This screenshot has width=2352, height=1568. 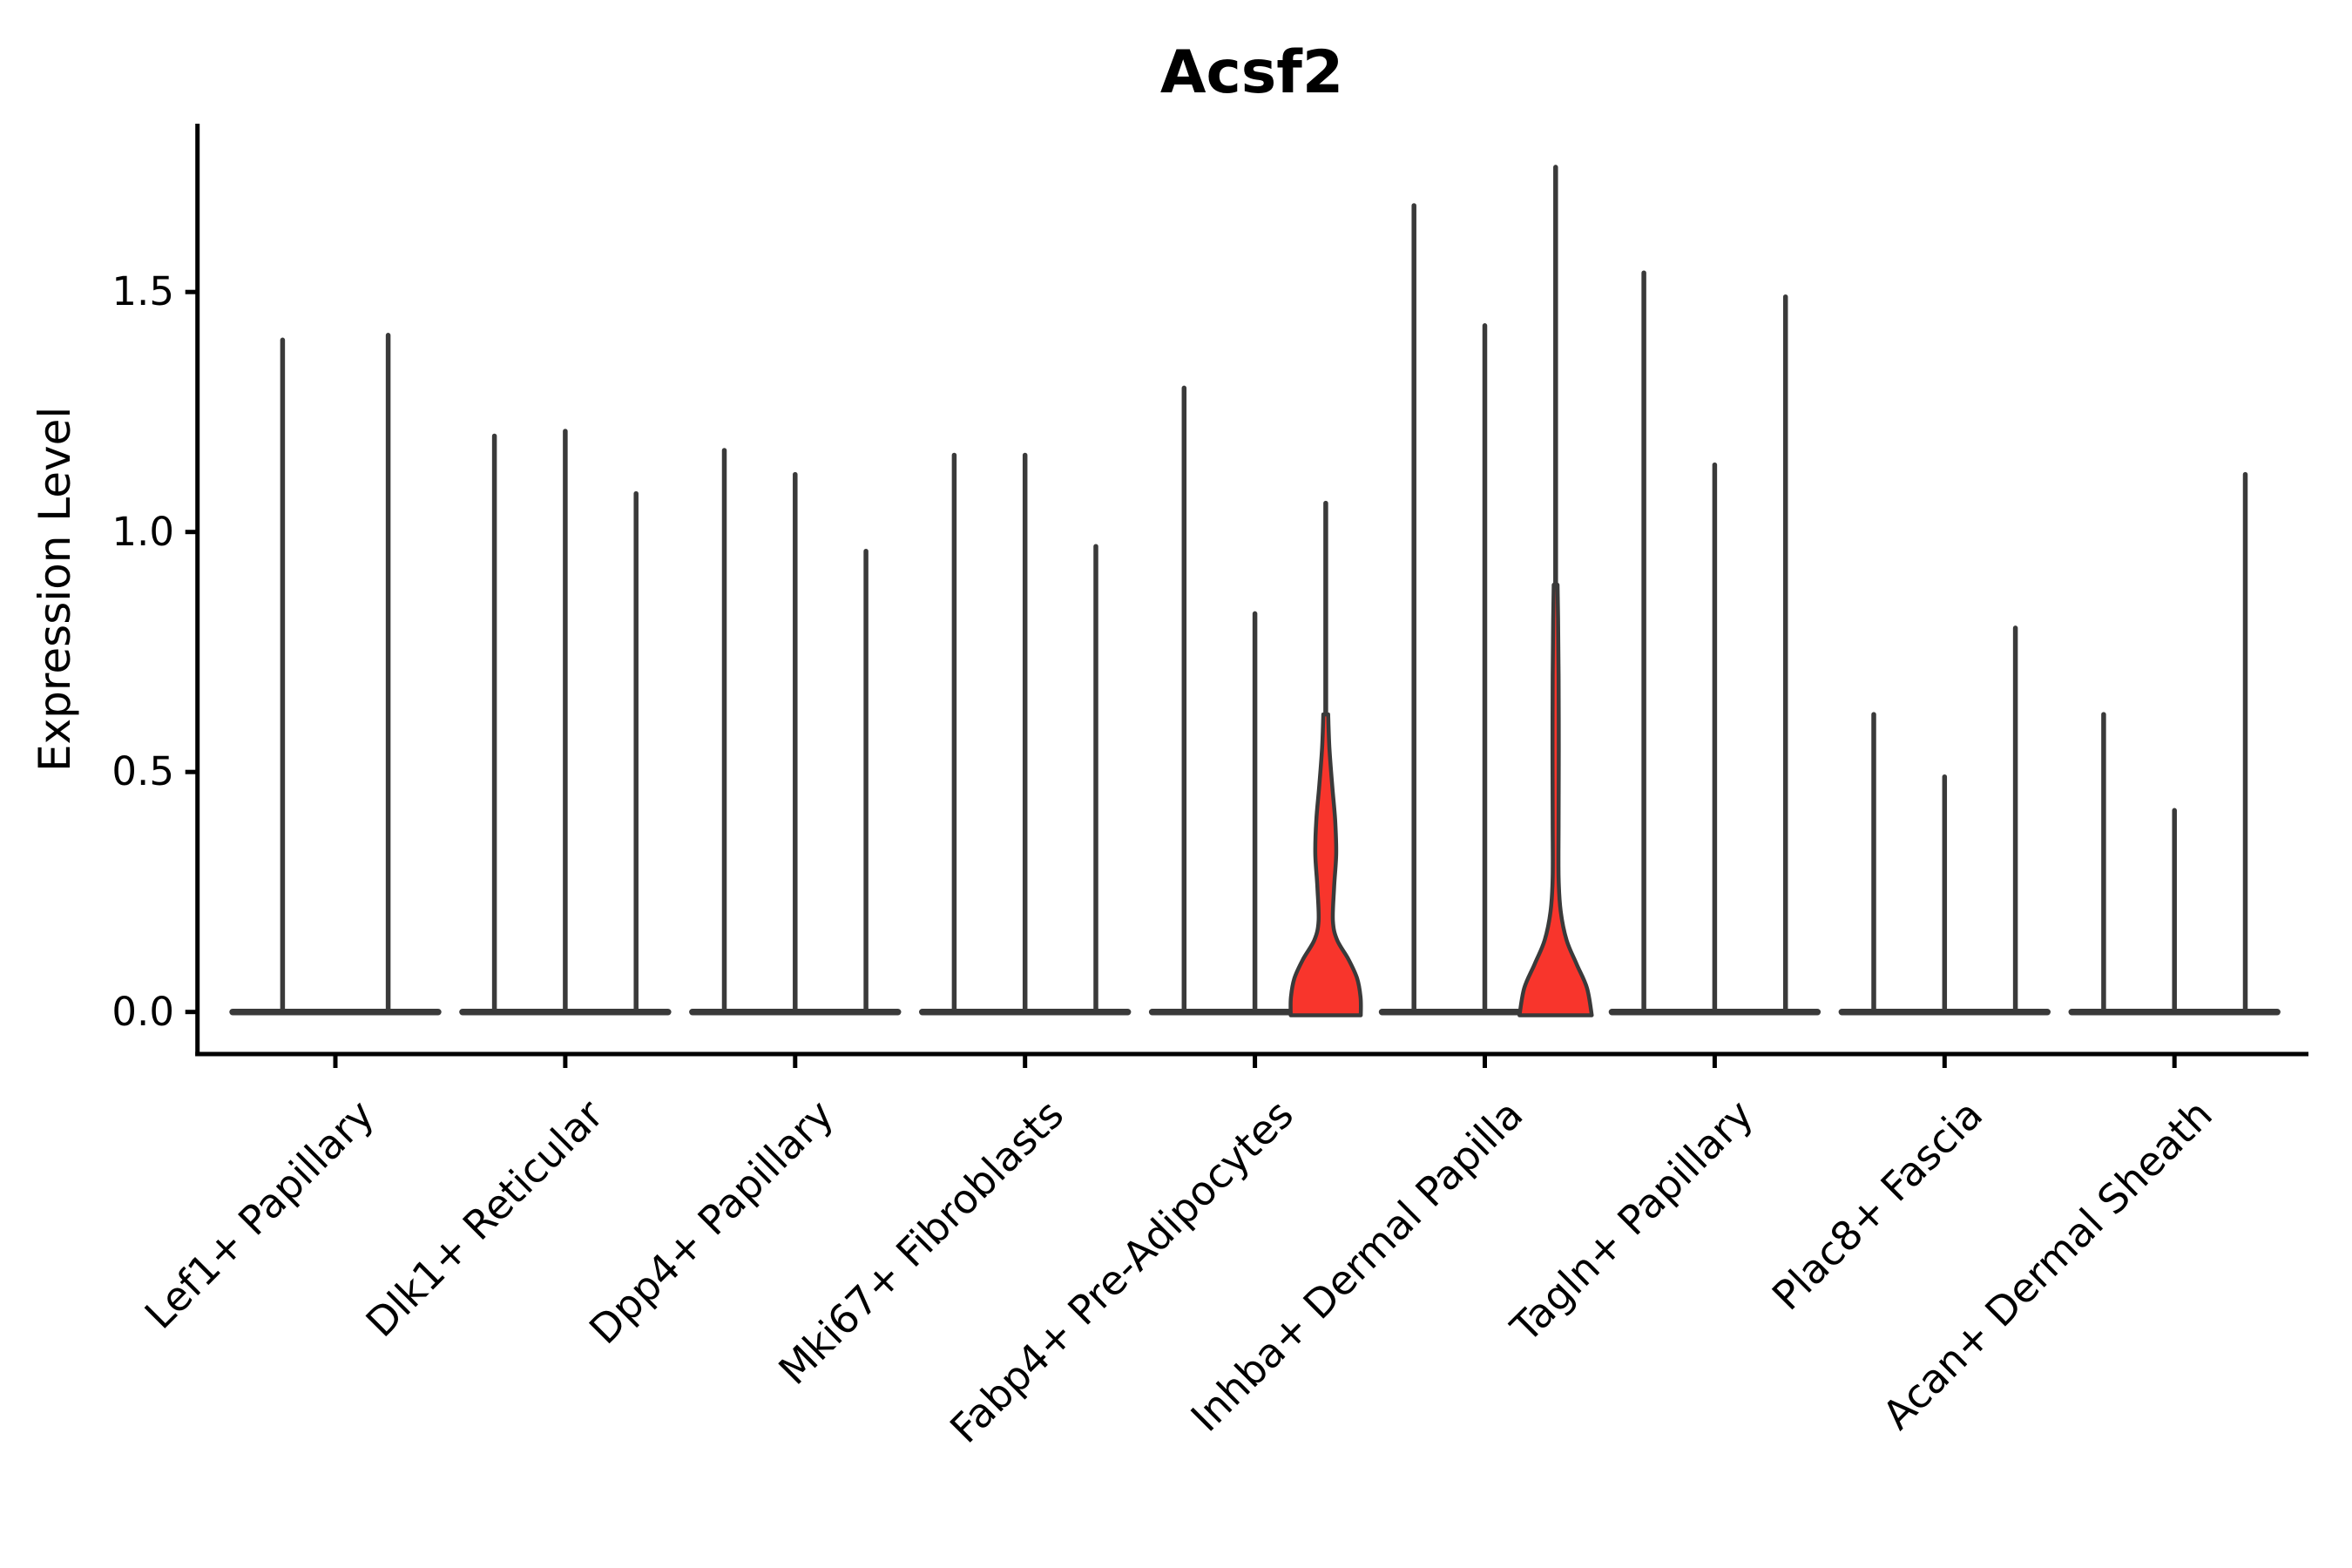 I want to click on y-tick-label: 0.0, so click(x=143, y=1012).